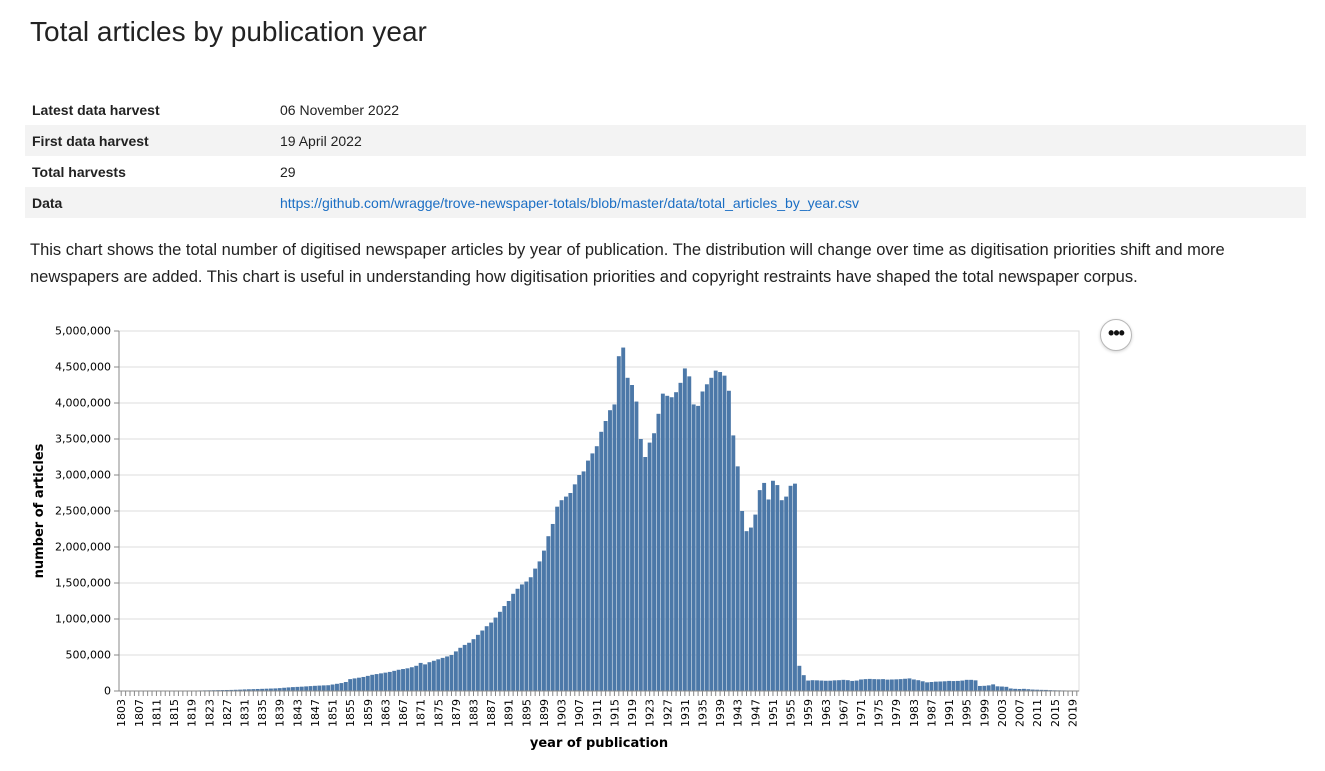 The width and height of the screenshot is (1325, 771). I want to click on x-tick-label: 1955, so click(791, 713).